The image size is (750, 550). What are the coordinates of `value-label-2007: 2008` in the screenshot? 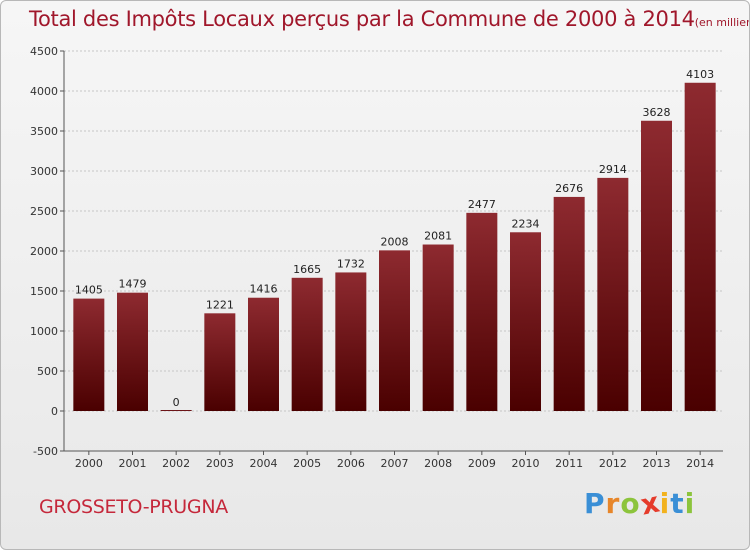 It's located at (395, 241).